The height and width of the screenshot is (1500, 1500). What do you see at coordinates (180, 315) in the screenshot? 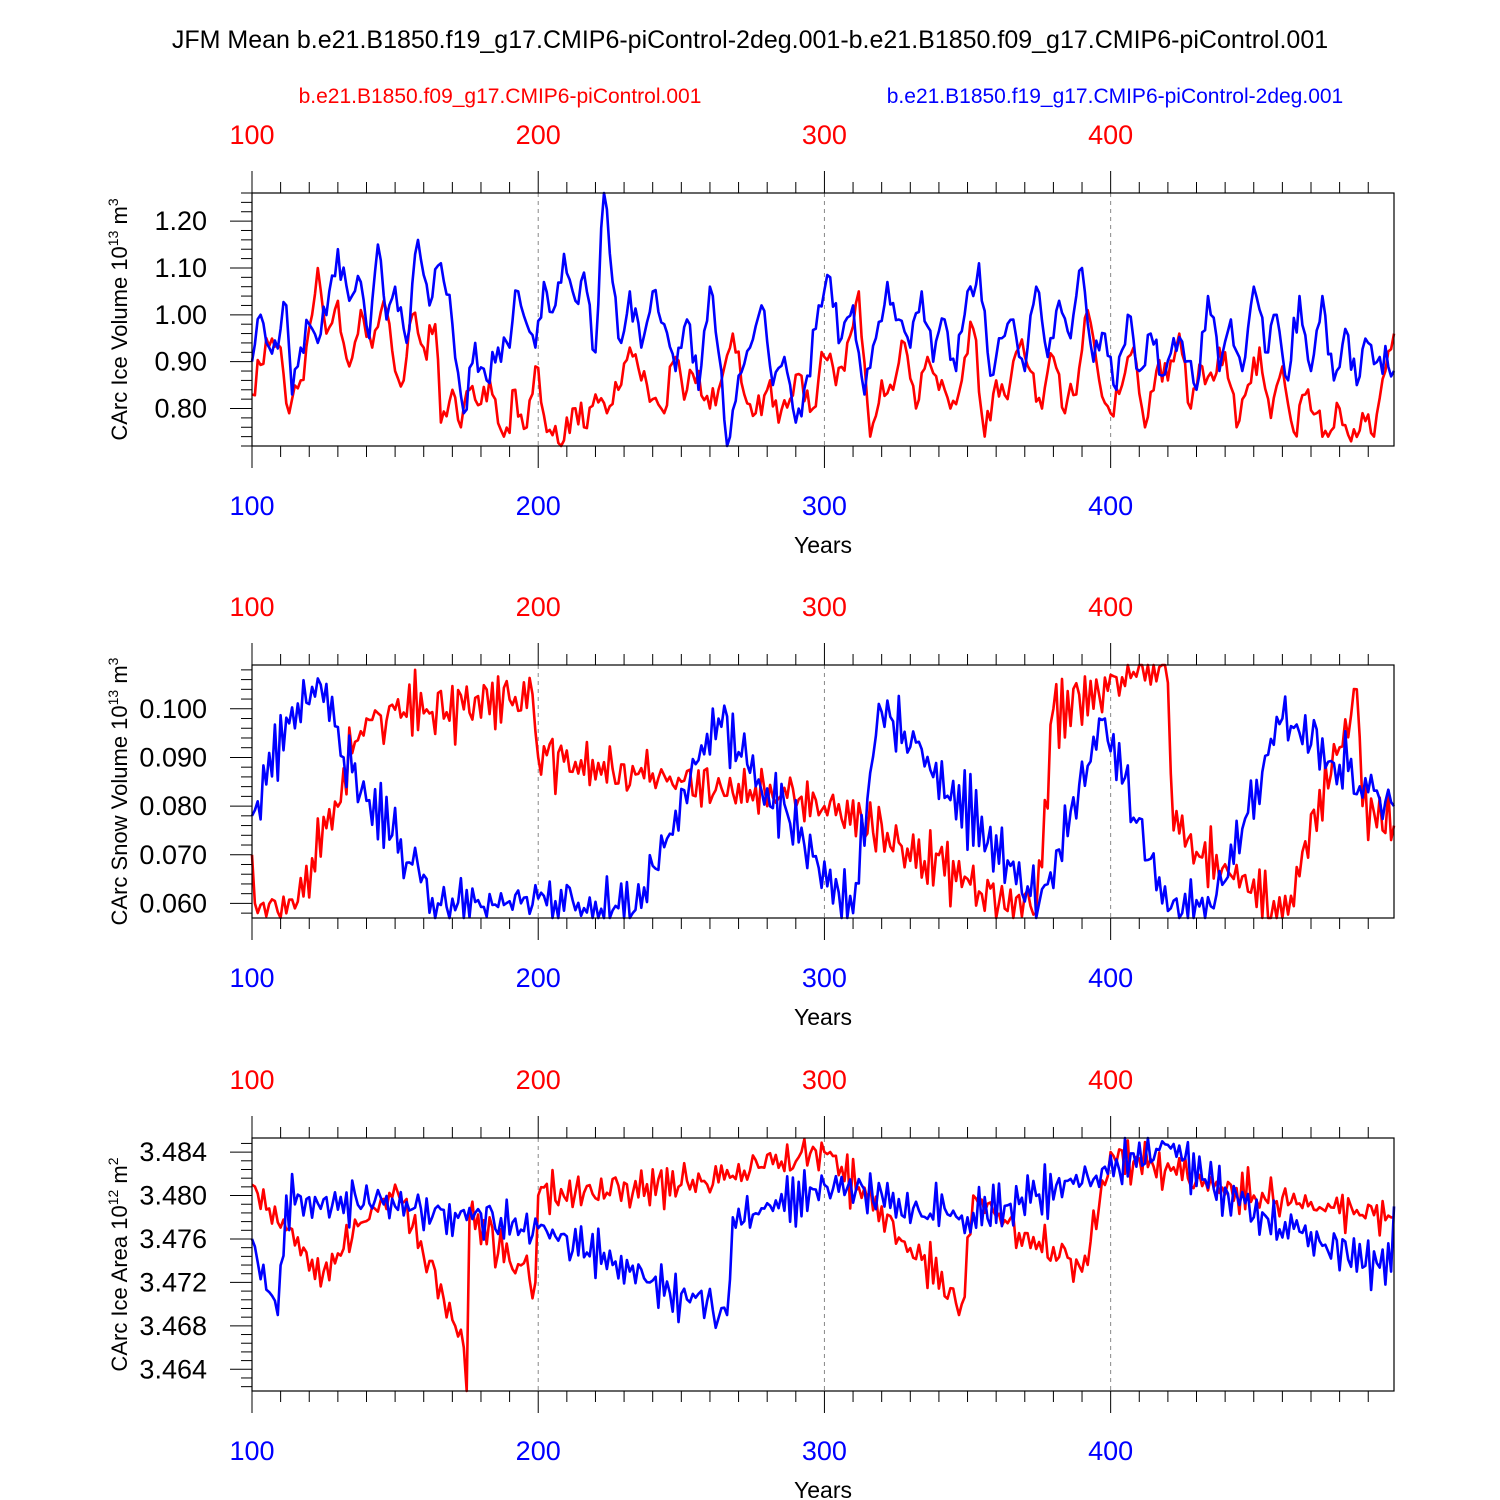
I see `y-tick-label: 1.00` at bounding box center [180, 315].